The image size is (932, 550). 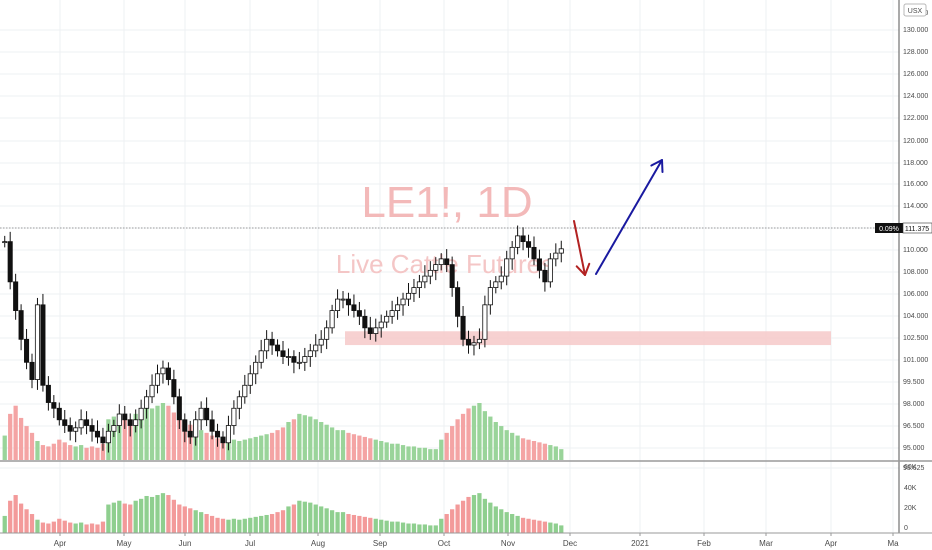 What do you see at coordinates (588, 338) in the screenshot?
I see `support-zone` at bounding box center [588, 338].